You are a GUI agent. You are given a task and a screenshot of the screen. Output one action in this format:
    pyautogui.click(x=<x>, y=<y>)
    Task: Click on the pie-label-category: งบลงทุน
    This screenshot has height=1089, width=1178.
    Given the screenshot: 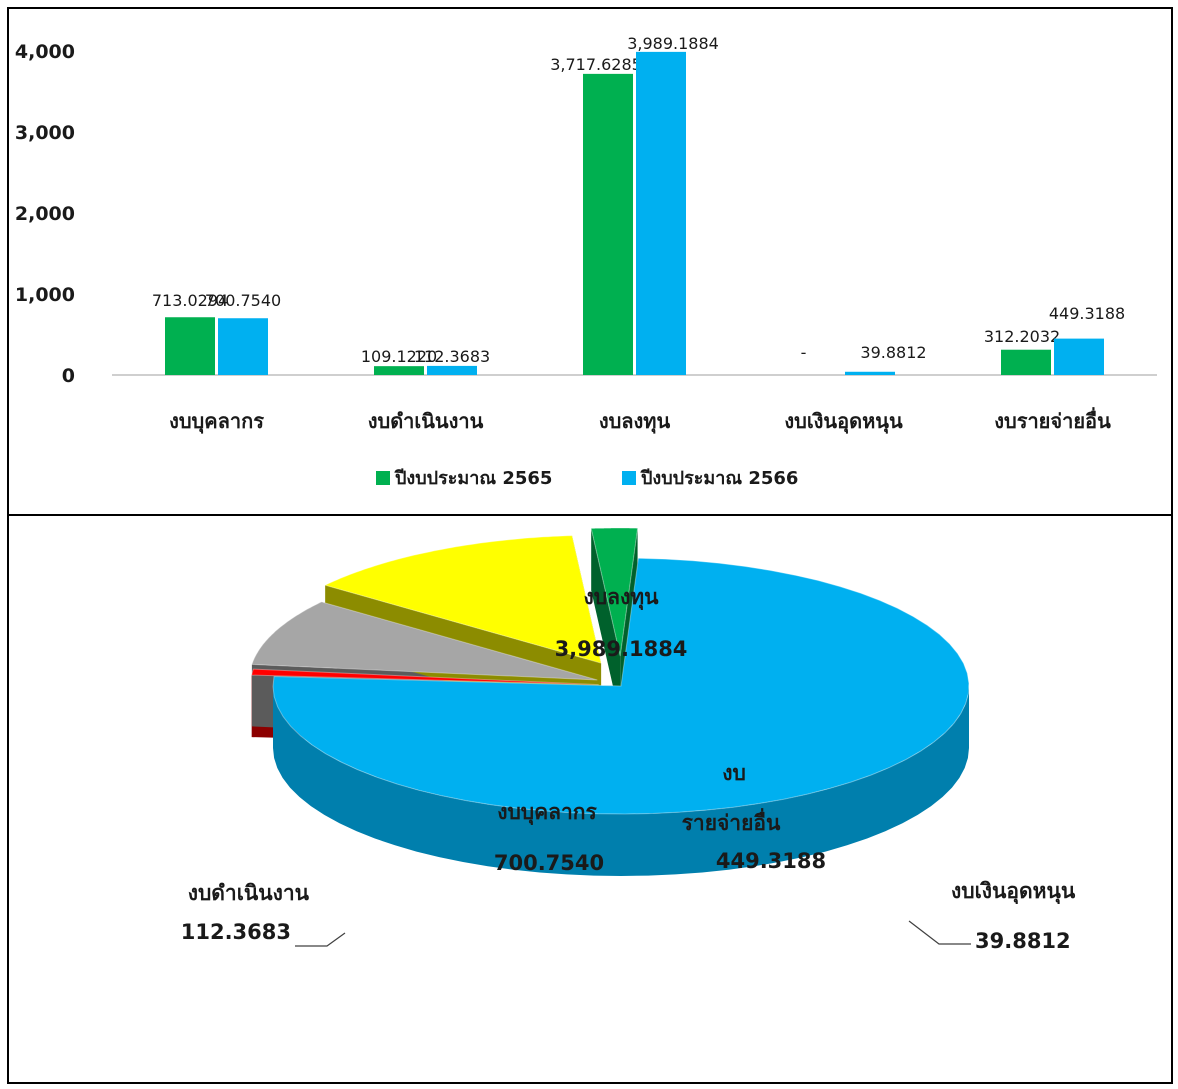 What is the action you would take?
    pyautogui.click(x=622, y=598)
    